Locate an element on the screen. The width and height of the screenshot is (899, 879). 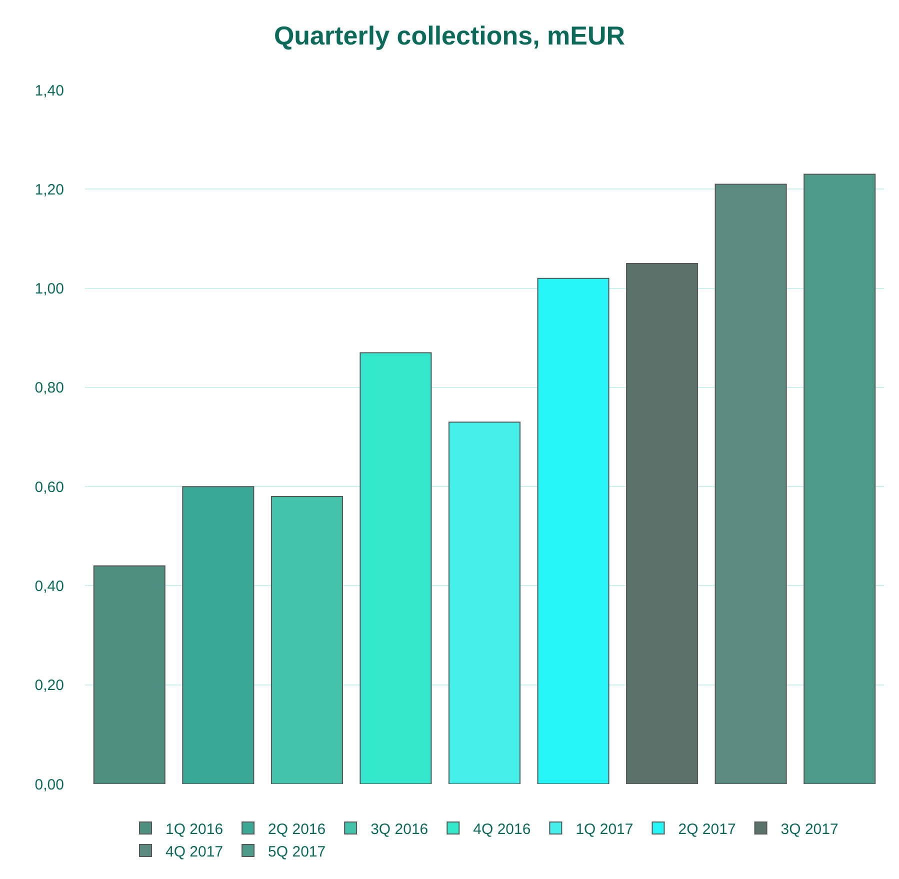
y-tick-label: 0,20 is located at coordinates (49, 685).